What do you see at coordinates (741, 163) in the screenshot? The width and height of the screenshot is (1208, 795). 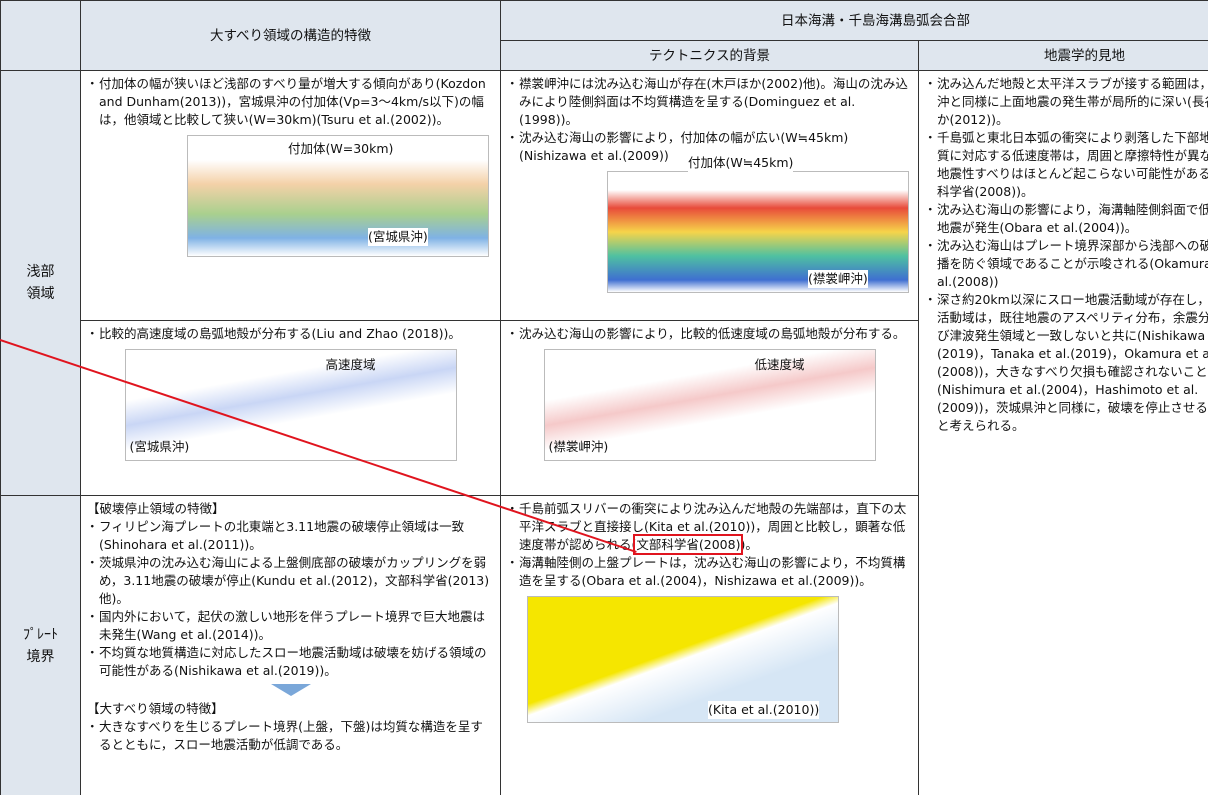 I see `figure-label: 付加体(W≒45km)` at bounding box center [741, 163].